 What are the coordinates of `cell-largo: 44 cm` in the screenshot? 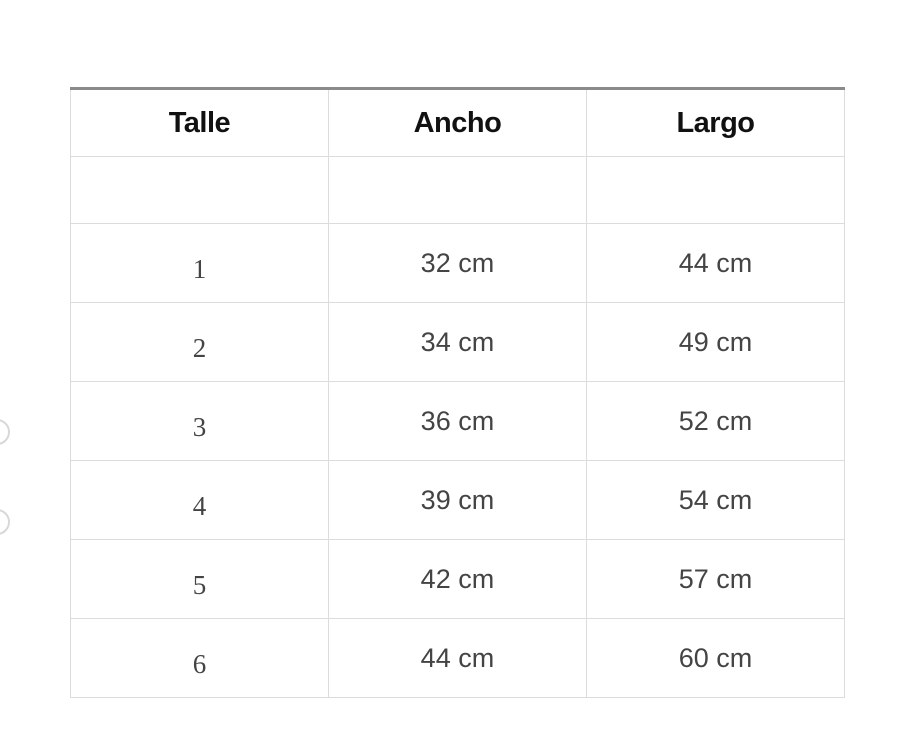 It's located at (715, 263).